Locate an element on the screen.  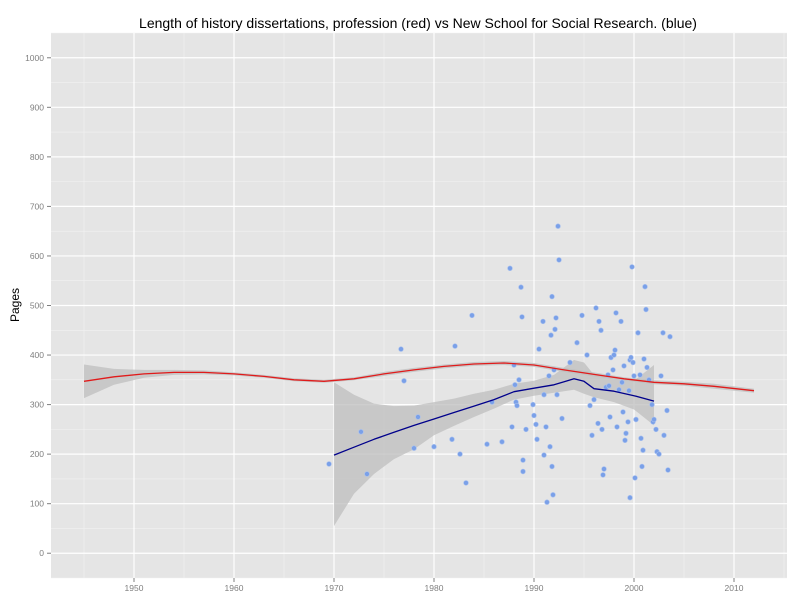
y-tick-label: 300 is located at coordinates (37, 405).